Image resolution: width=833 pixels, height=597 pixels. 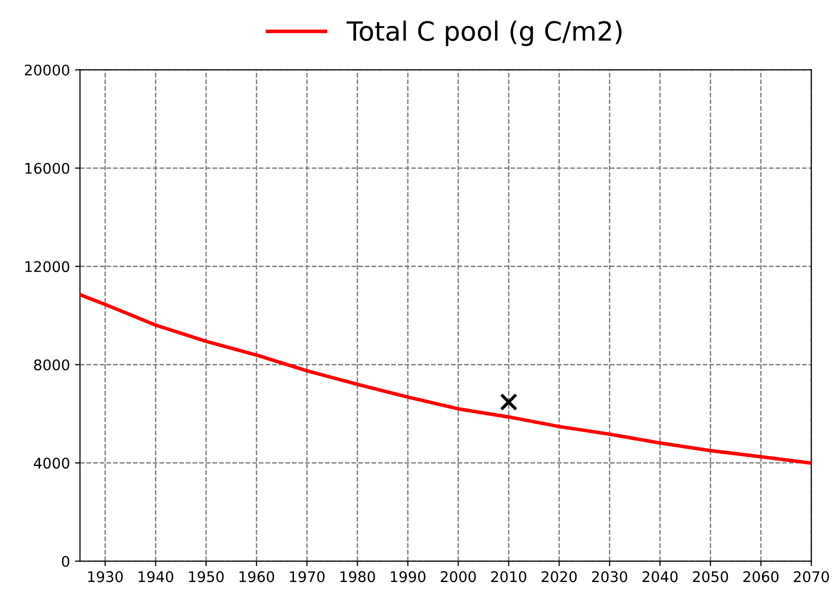 What do you see at coordinates (47, 168) in the screenshot?
I see `y-tick-label: 16000` at bounding box center [47, 168].